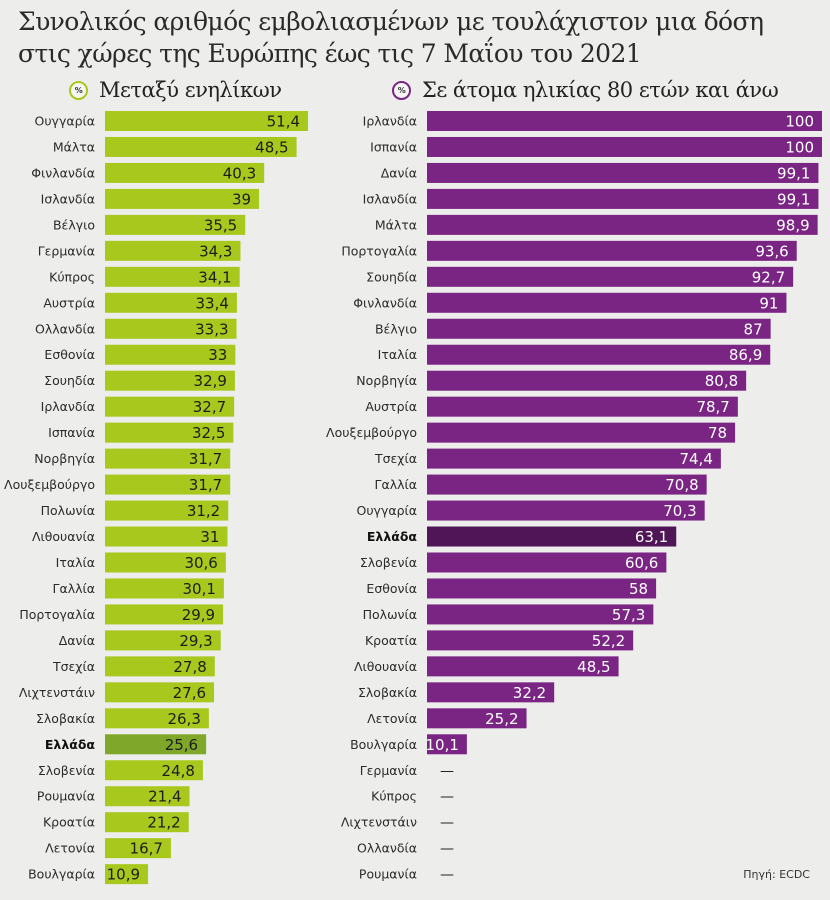 Image resolution: width=830 pixels, height=900 pixels. Describe the element at coordinates (771, 251) in the screenshot. I see `value-label: 93,6` at that location.